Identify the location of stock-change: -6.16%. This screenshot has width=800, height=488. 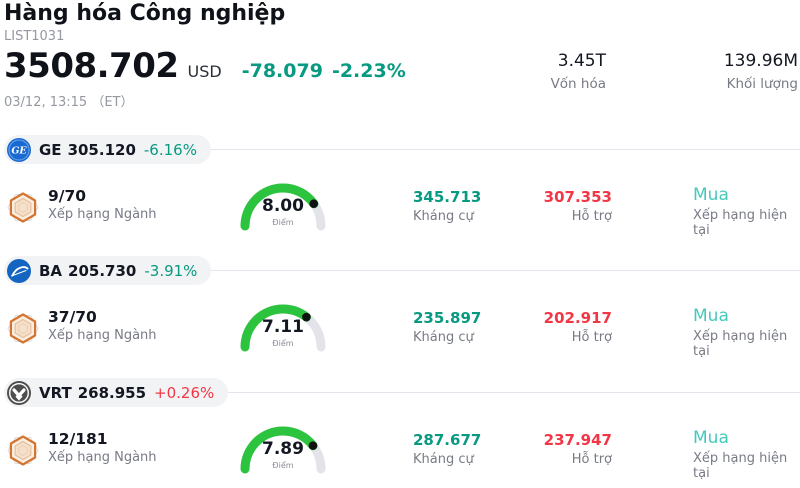
(170, 149).